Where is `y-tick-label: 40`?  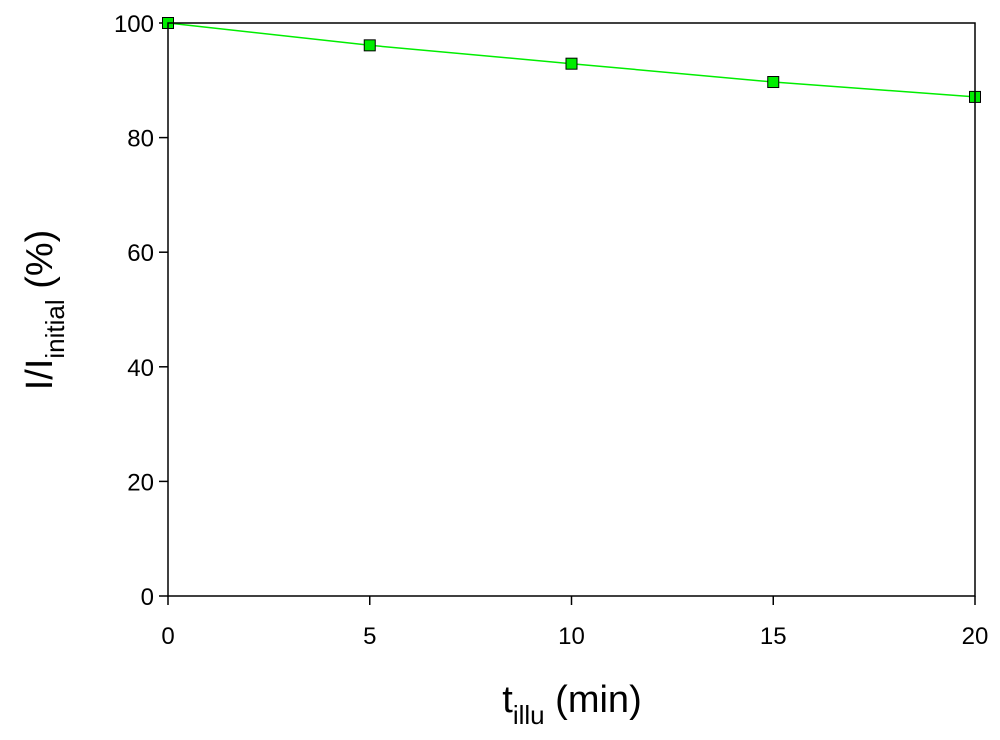 y-tick-label: 40 is located at coordinates (140, 368).